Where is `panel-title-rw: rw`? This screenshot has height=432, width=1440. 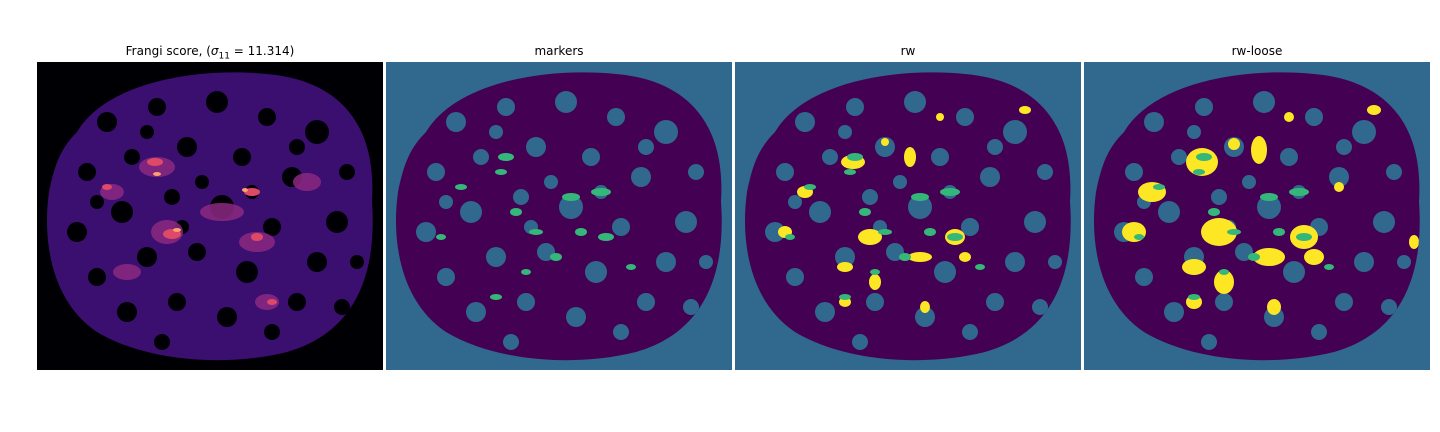
panel-title-rw: rw is located at coordinates (908, 51).